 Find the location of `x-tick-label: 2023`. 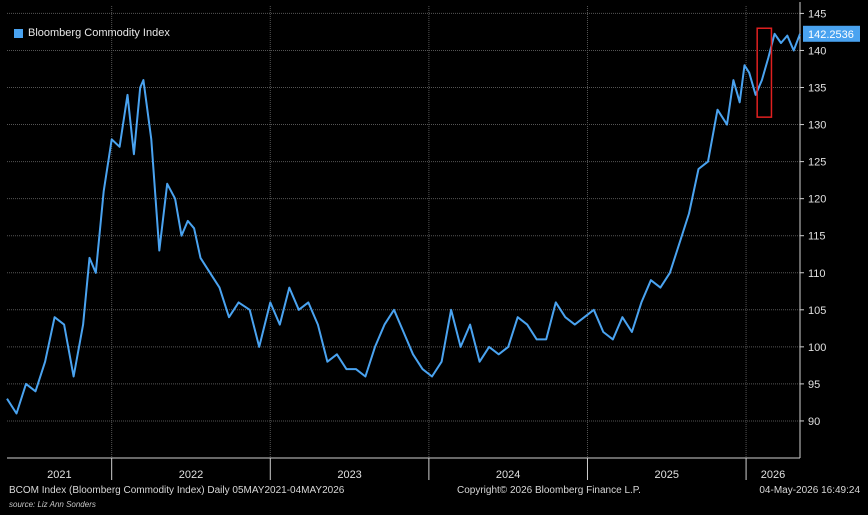

x-tick-label: 2023 is located at coordinates (349, 475).